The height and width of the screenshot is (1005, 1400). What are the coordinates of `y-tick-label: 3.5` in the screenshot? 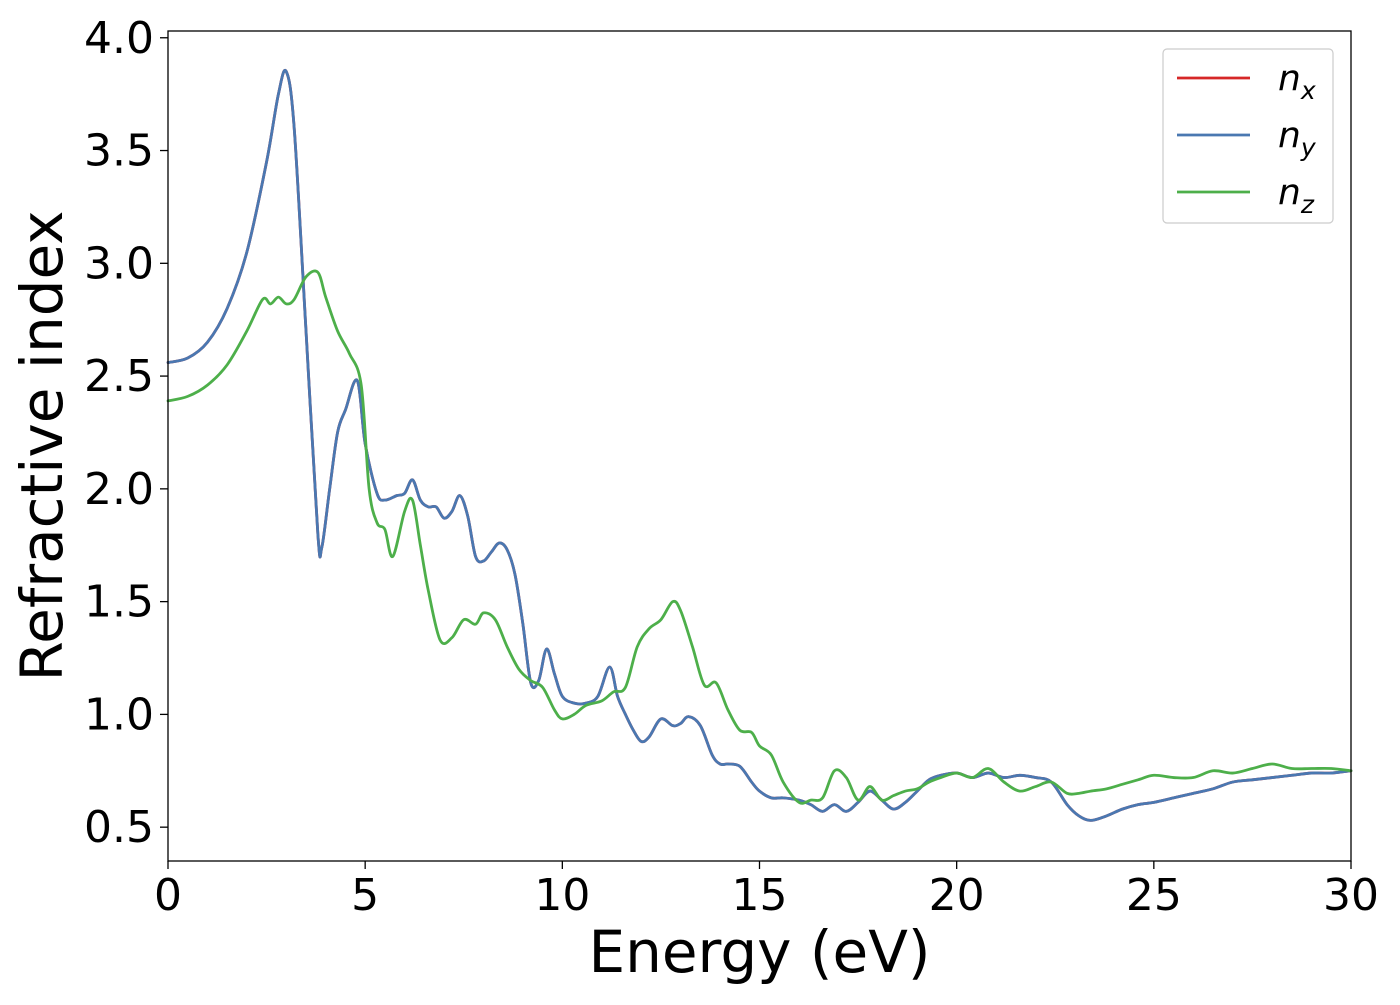 It's located at (119, 151).